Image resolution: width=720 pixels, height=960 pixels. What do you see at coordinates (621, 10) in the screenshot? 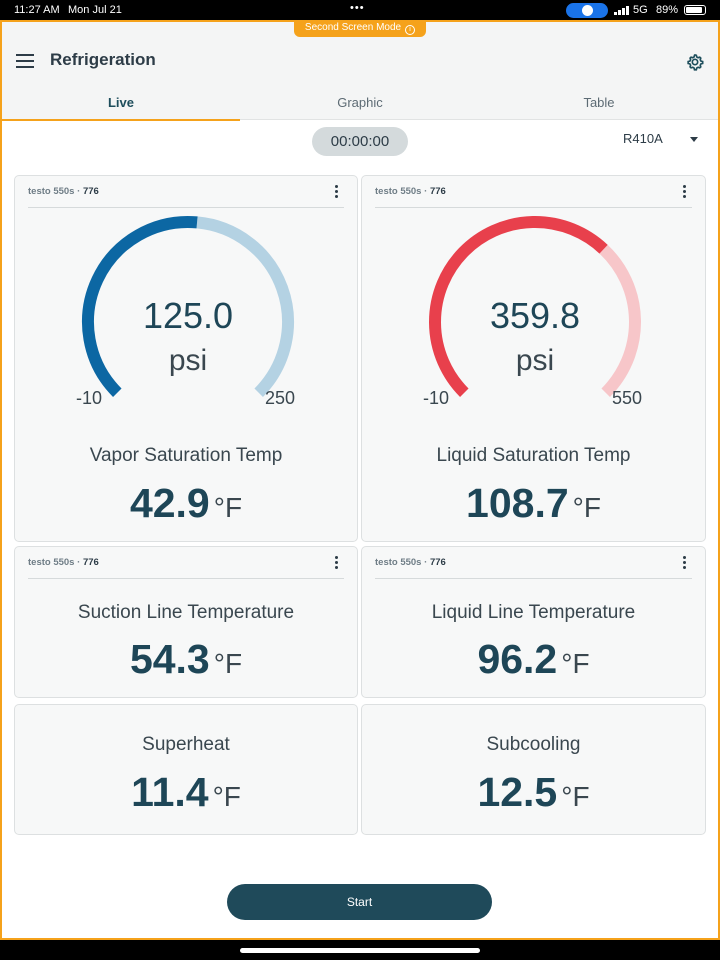
I see `signal-icon` at bounding box center [621, 10].